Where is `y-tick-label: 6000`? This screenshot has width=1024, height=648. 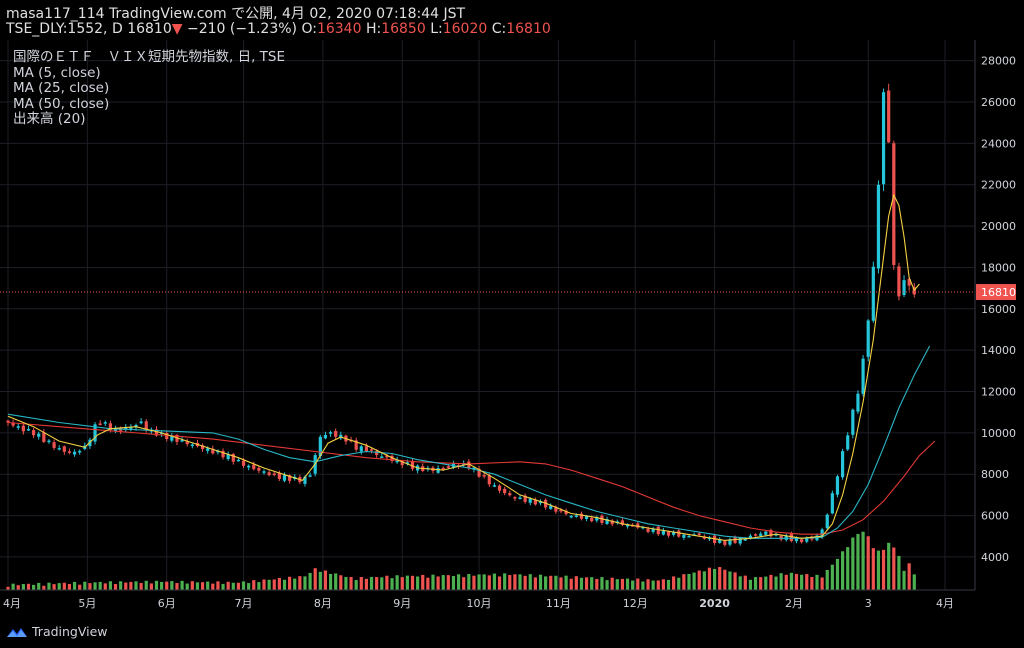 y-tick-label: 6000 is located at coordinates (995, 516).